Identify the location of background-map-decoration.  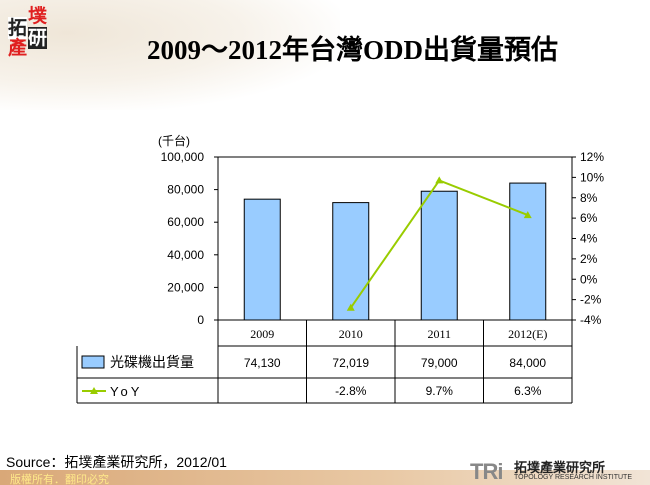
(170, 55).